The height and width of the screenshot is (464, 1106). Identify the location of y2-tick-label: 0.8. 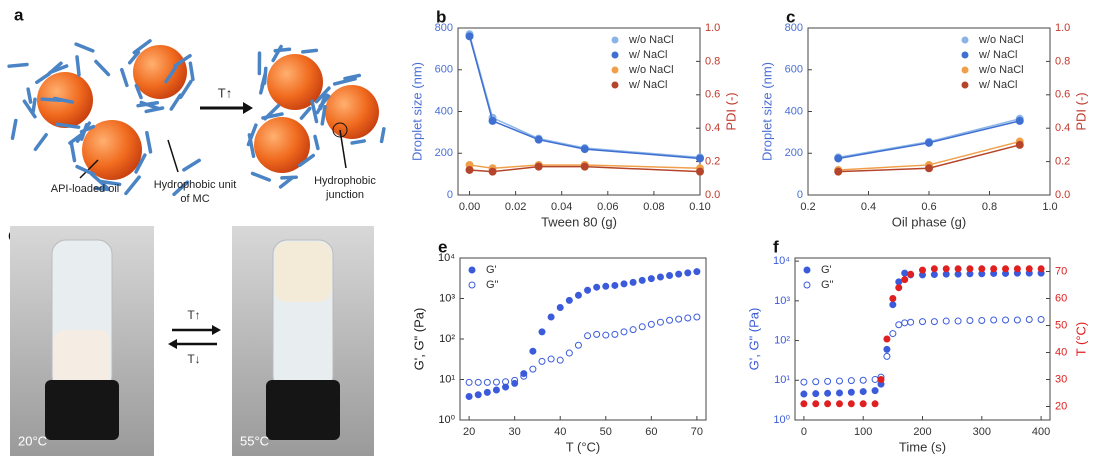
(712, 61).